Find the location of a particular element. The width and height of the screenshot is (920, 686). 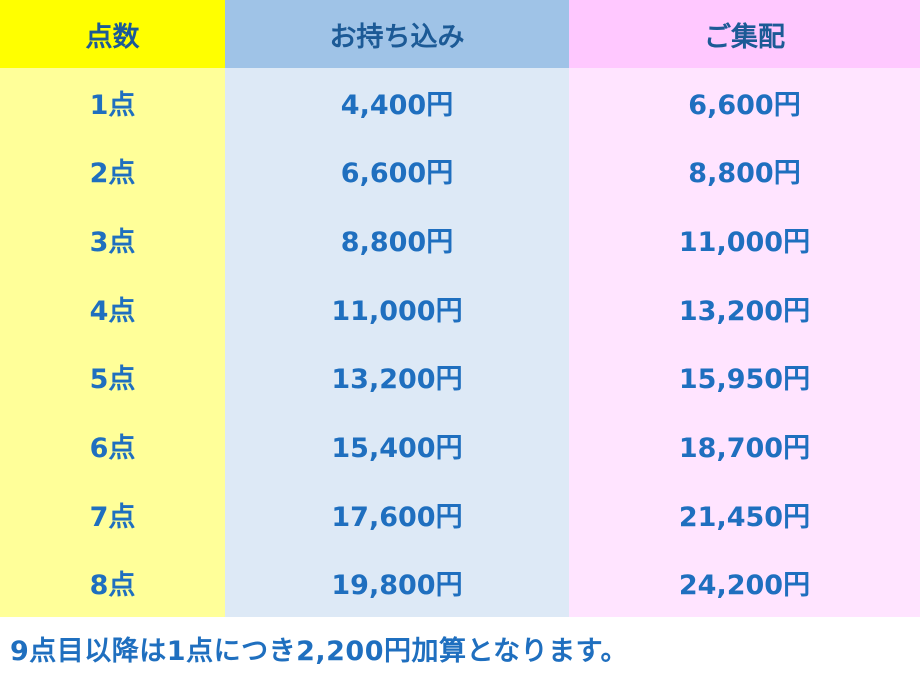

header-row: 点数 お持ち込み ご集配 is located at coordinates (460, 34).